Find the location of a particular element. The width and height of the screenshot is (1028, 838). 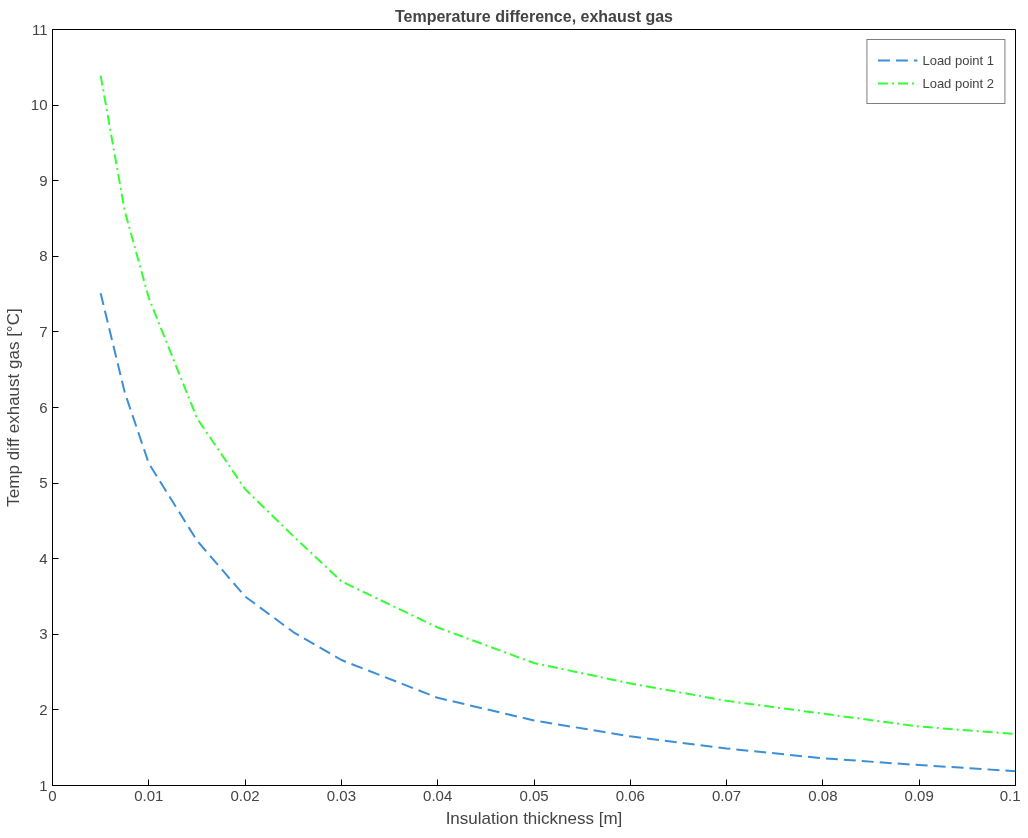

chart-title: Temperature difference, exhaust gas is located at coordinates (534, 16).